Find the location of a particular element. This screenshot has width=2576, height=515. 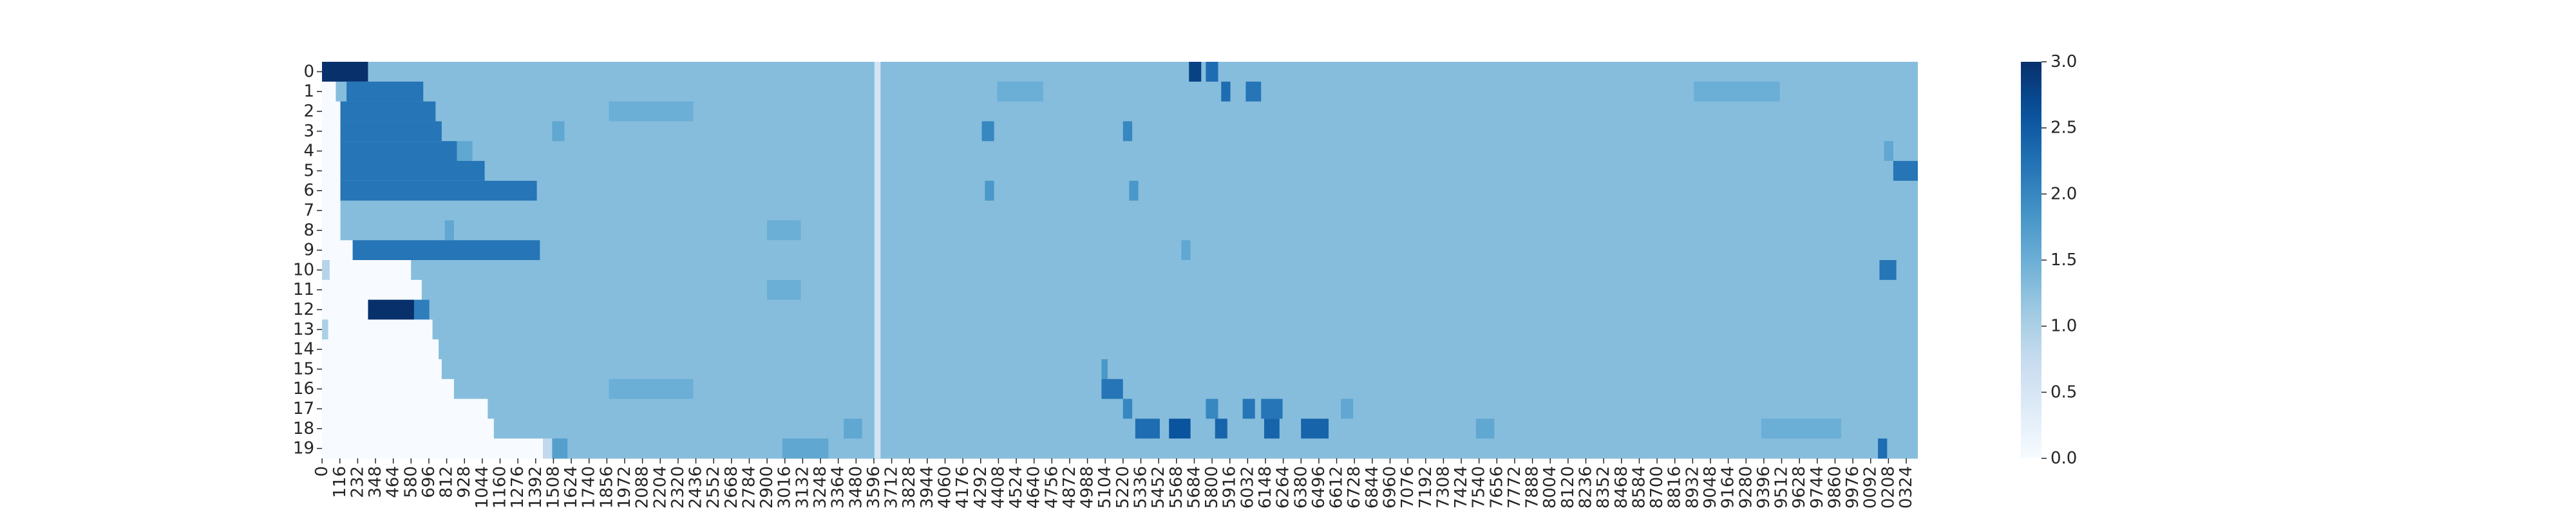

x-tick-label: 4524 is located at coordinates (1016, 487).